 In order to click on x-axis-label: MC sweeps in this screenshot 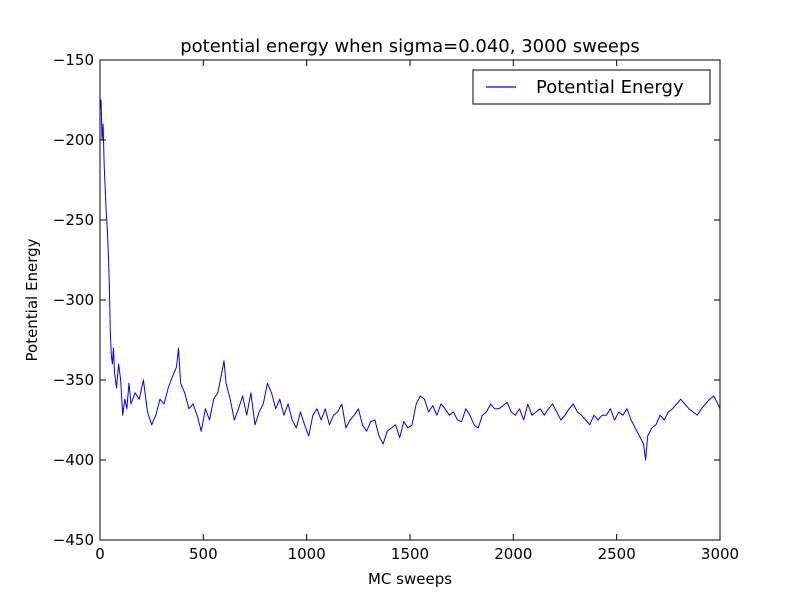, I will do `click(410, 579)`.